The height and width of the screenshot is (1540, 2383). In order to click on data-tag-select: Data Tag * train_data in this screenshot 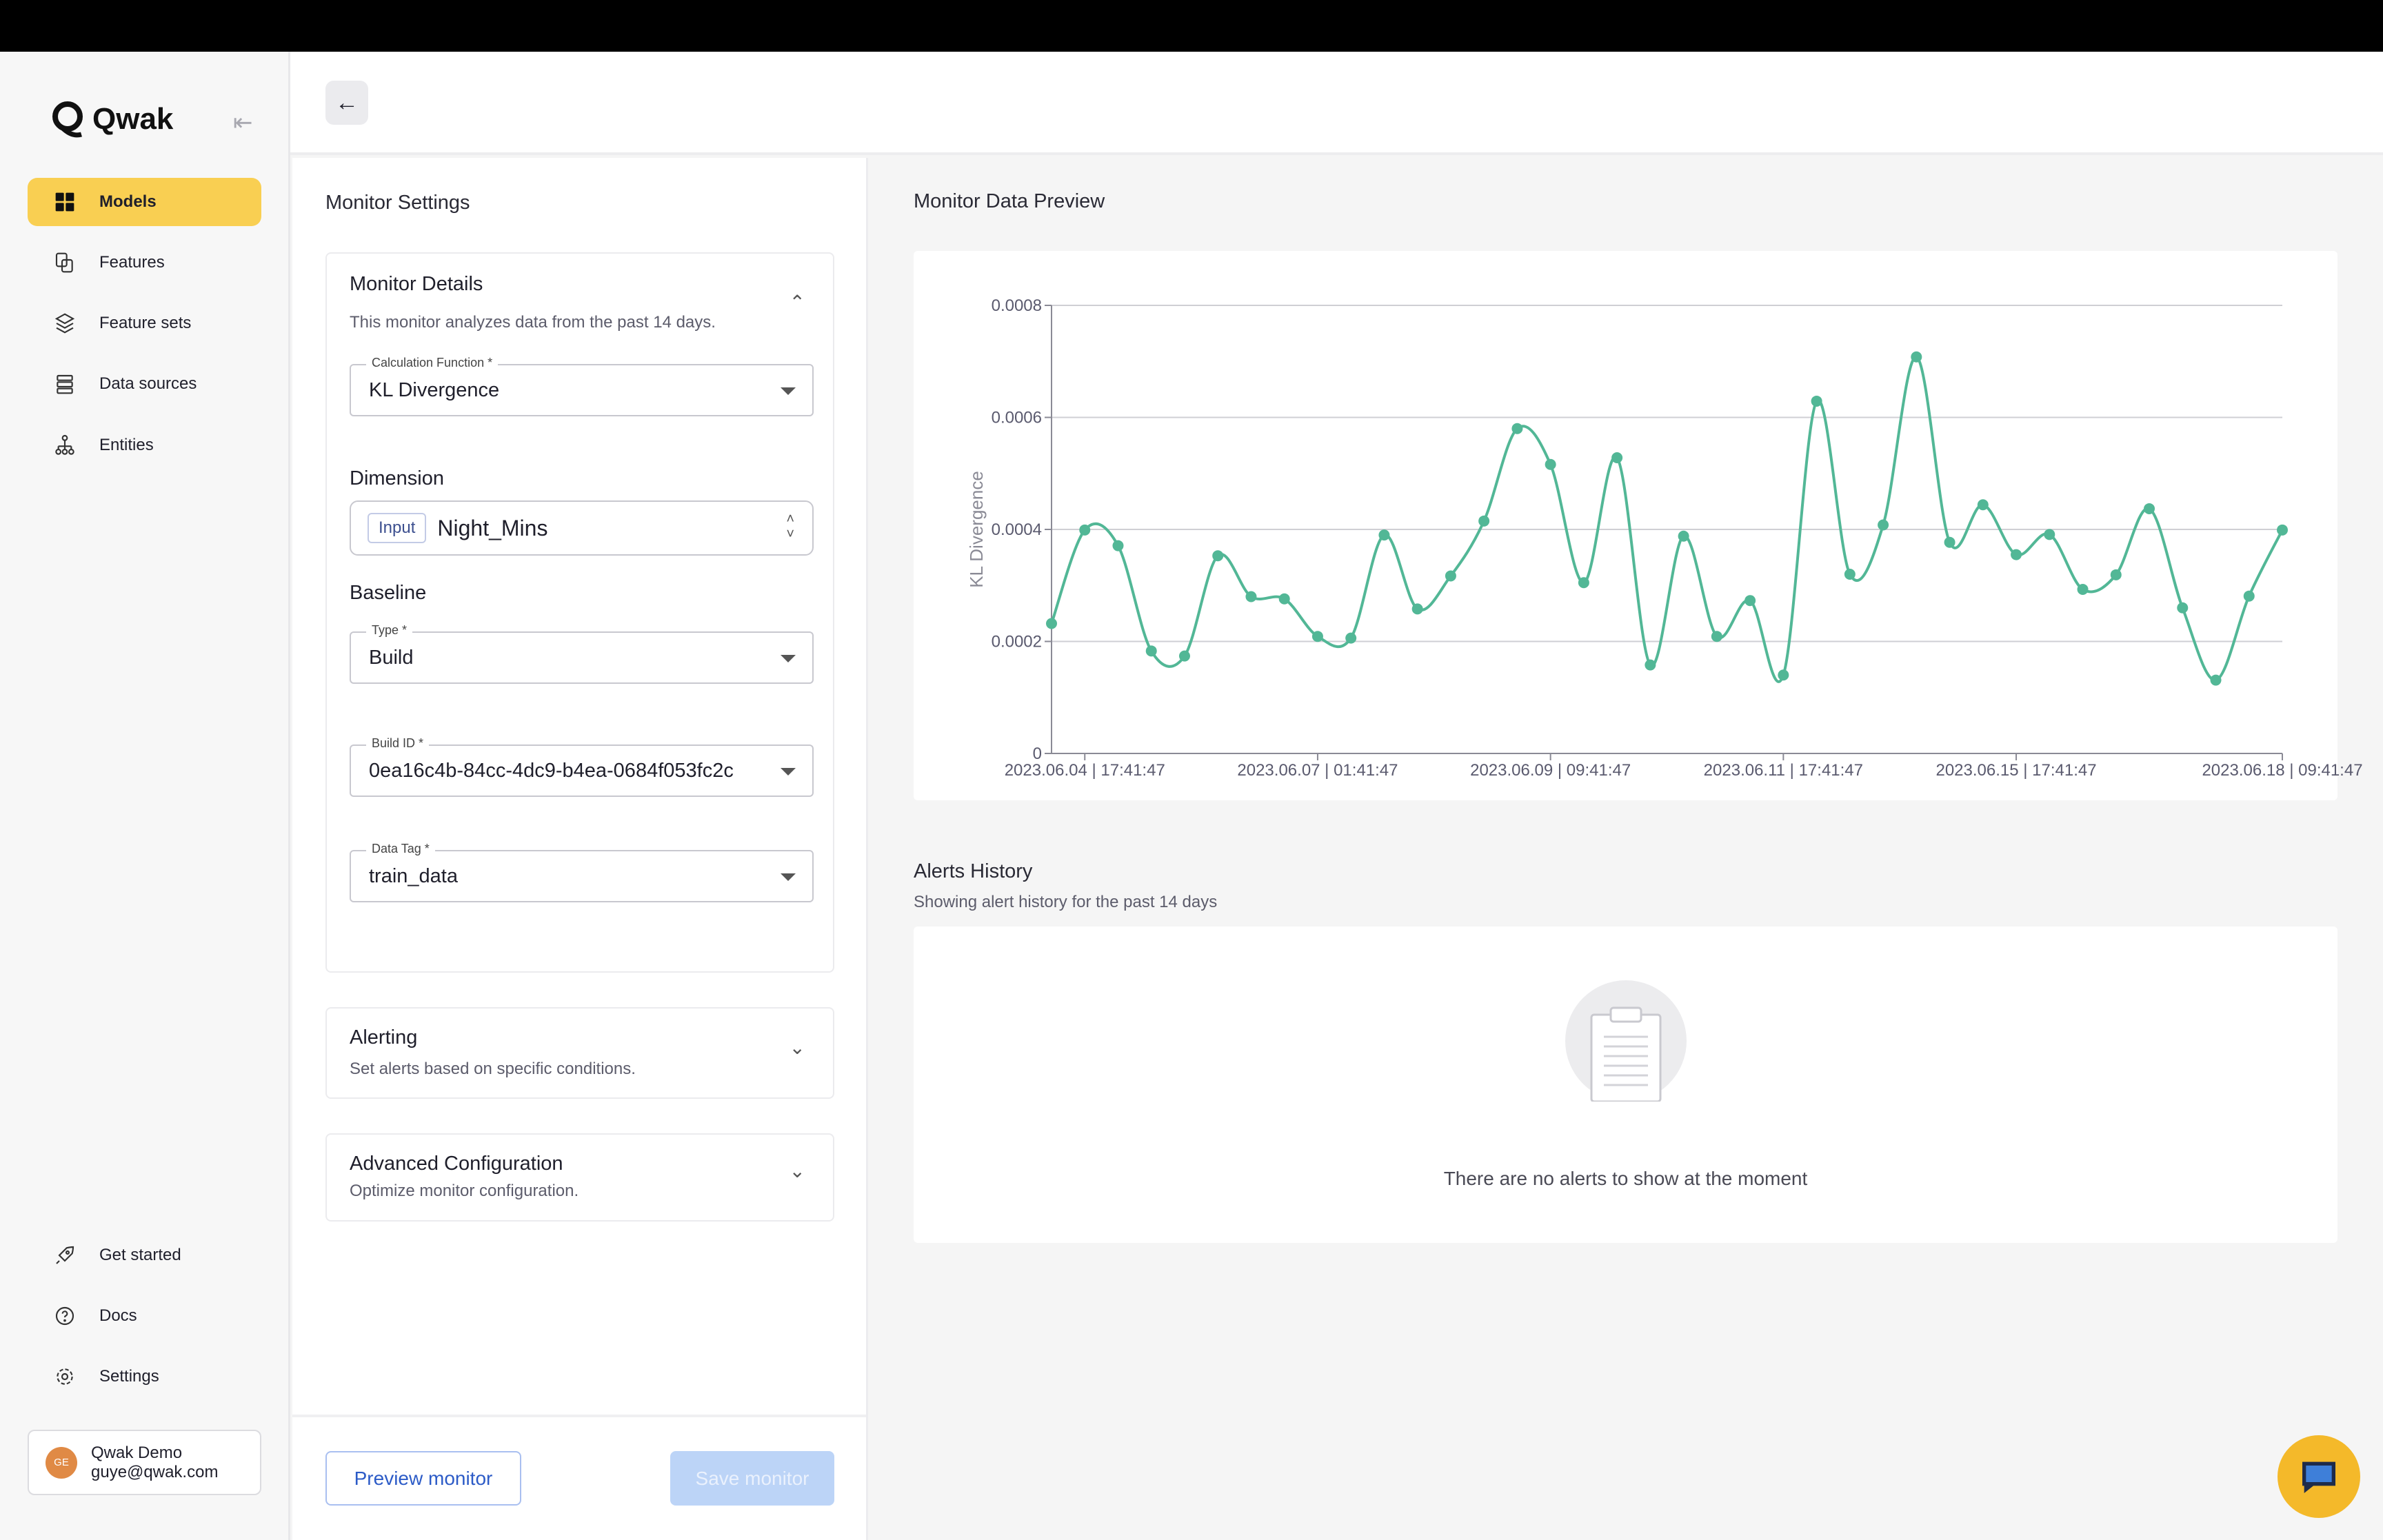, I will do `click(582, 872)`.